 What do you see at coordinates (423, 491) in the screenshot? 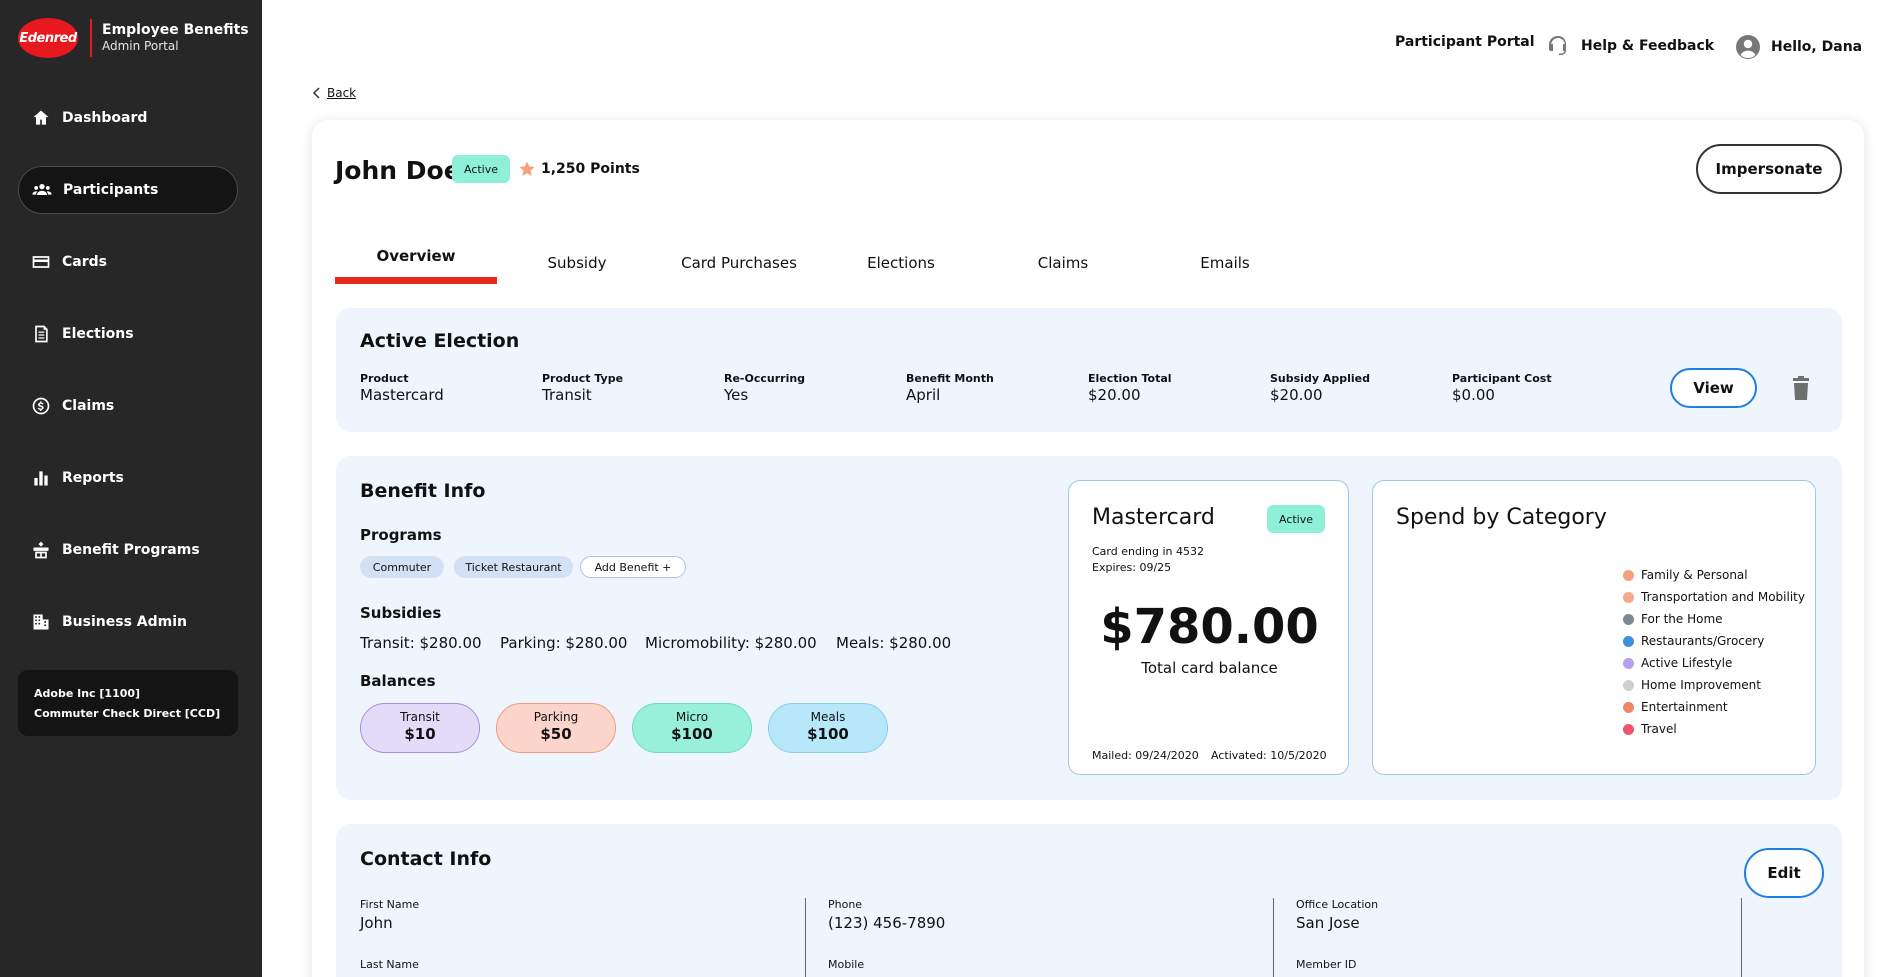
I see `benefit-info-title: Benefit Info` at bounding box center [423, 491].